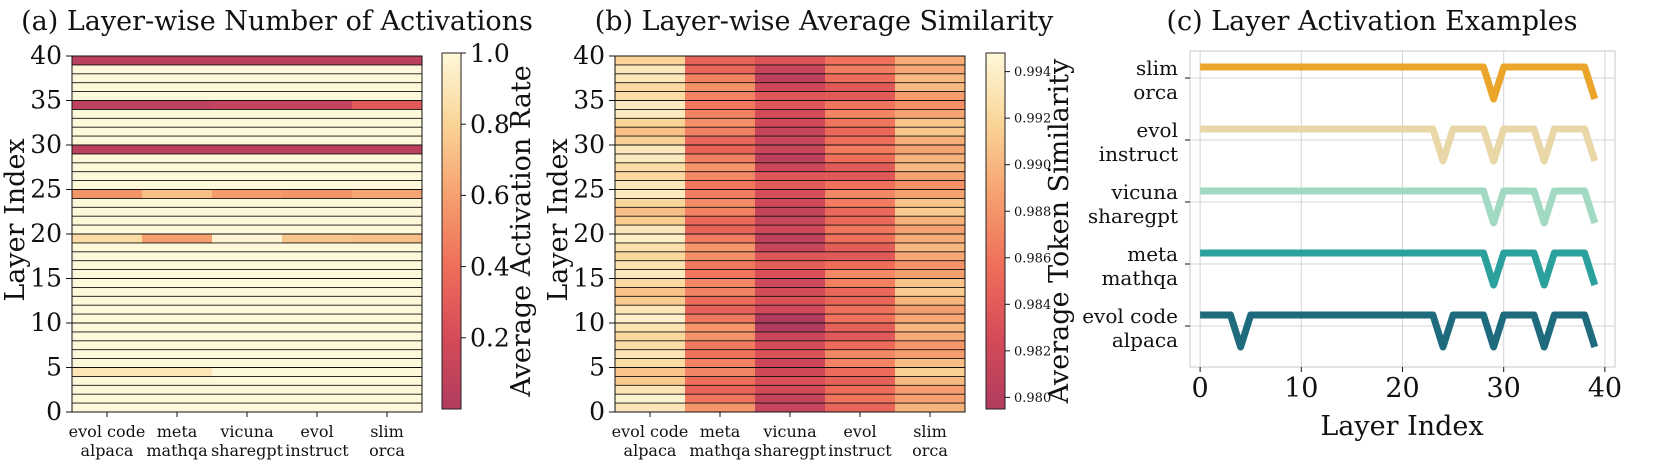  I want to click on panel-a-colorbar-label: Average Activation Rate, so click(521, 231).